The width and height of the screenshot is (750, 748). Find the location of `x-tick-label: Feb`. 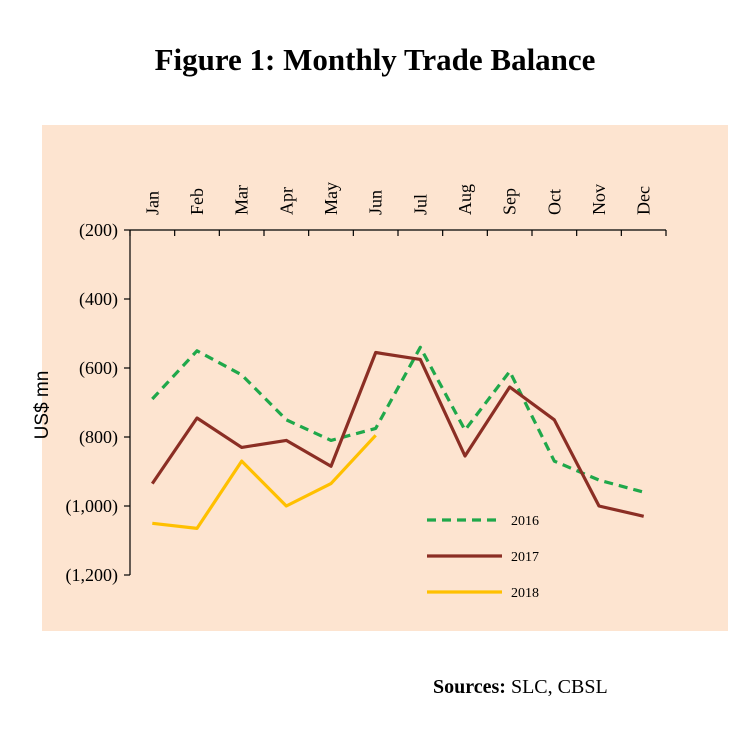

x-tick-label: Feb is located at coordinates (197, 201).